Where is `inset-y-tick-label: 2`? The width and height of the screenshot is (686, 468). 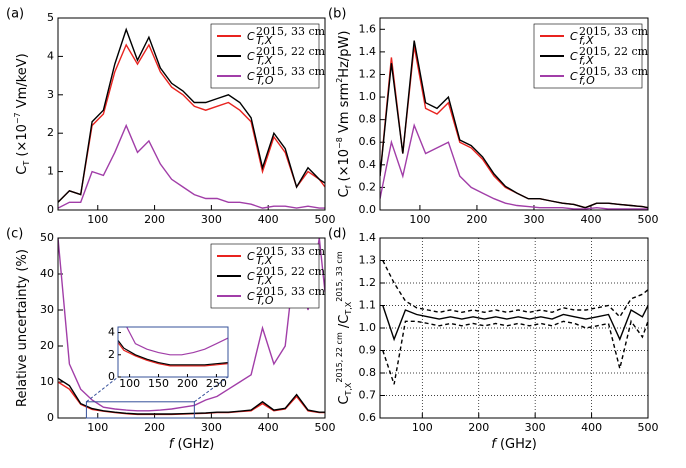 inset-y-tick-label: 2 is located at coordinates (111, 354).